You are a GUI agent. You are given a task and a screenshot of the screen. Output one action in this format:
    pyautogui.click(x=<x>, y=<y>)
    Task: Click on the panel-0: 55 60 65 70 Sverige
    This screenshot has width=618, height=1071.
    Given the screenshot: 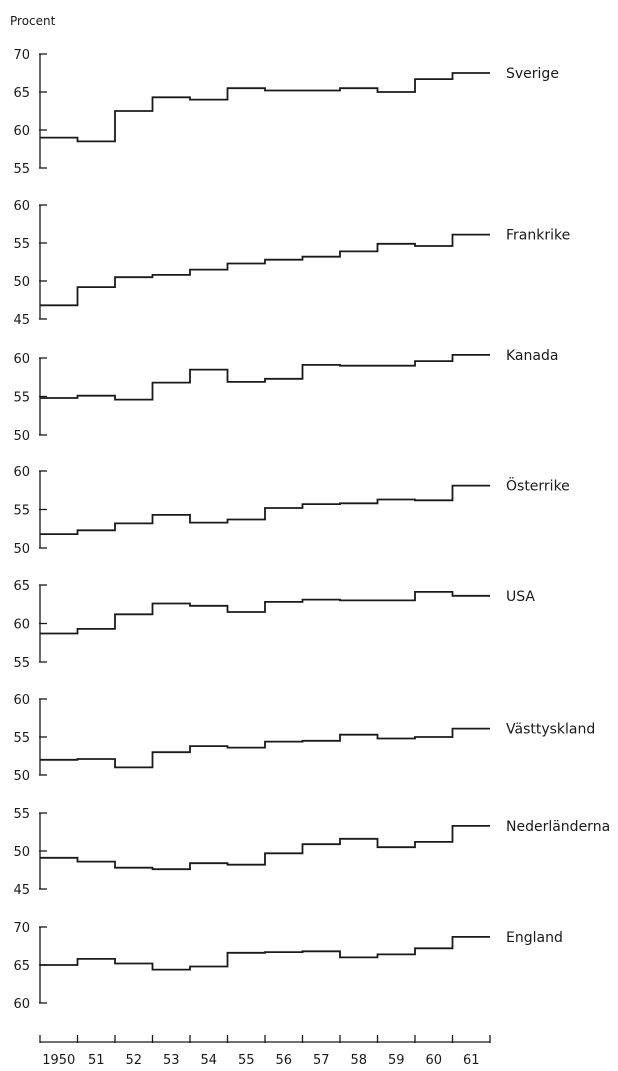 What is the action you would take?
    pyautogui.click(x=285, y=112)
    